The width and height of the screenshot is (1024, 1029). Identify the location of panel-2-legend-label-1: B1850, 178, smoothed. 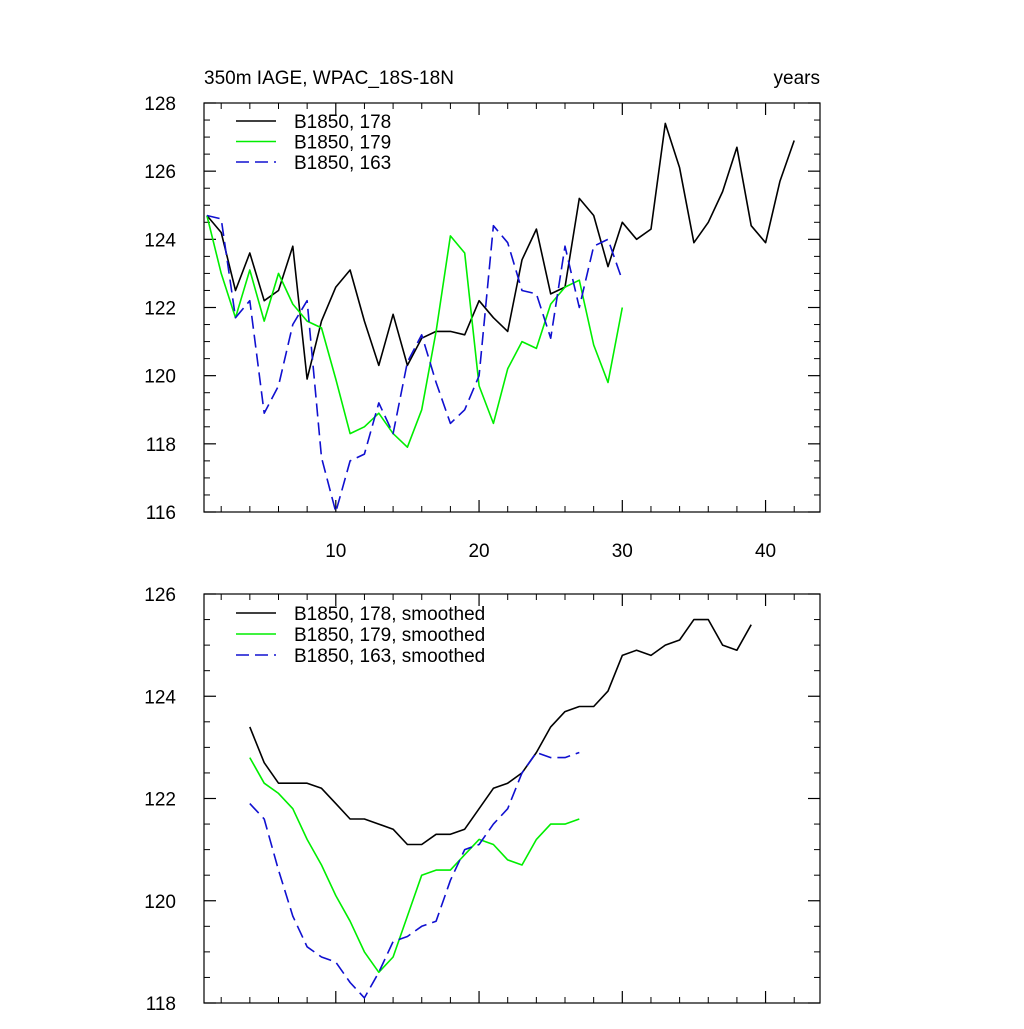
(389, 614).